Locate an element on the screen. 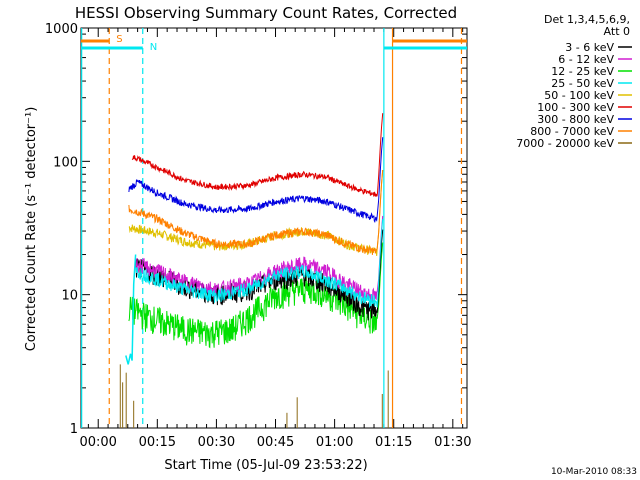 The width and height of the screenshot is (640, 480). legend-label: 7000 - 20000 keV is located at coordinates (565, 143).